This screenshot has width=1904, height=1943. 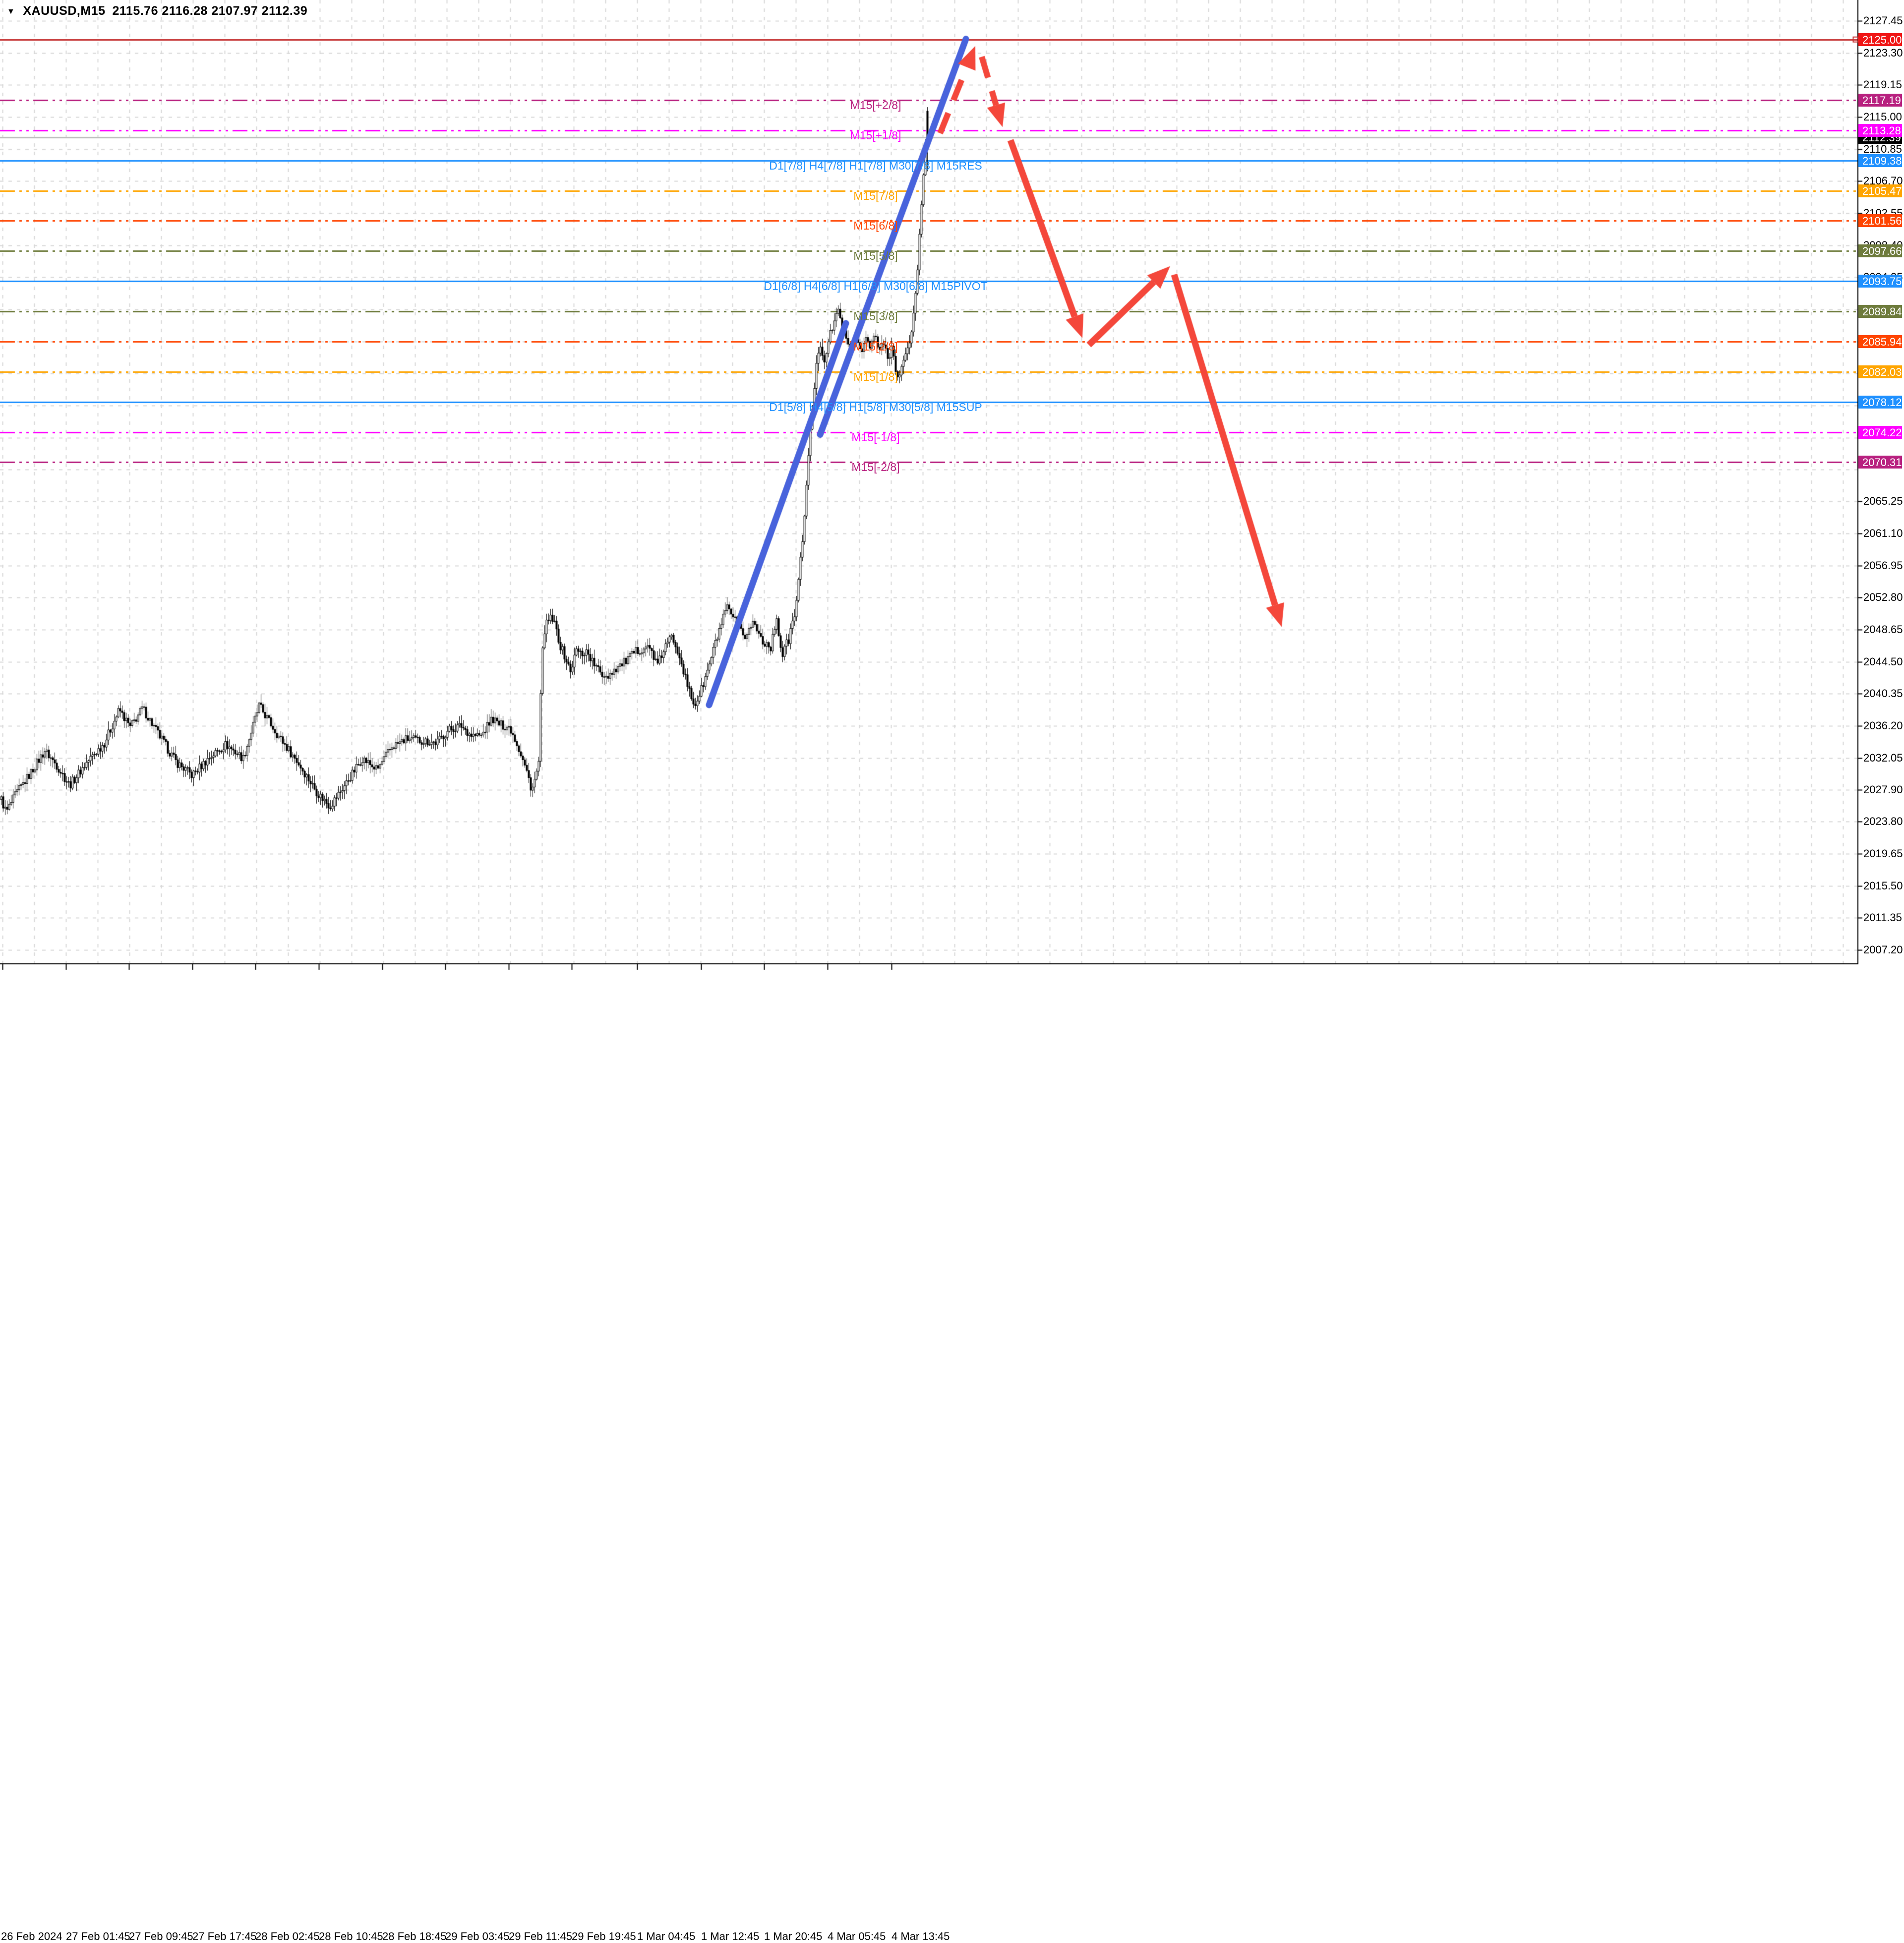 I want to click on price-badge-level: 2113.28, so click(x=1880, y=130).